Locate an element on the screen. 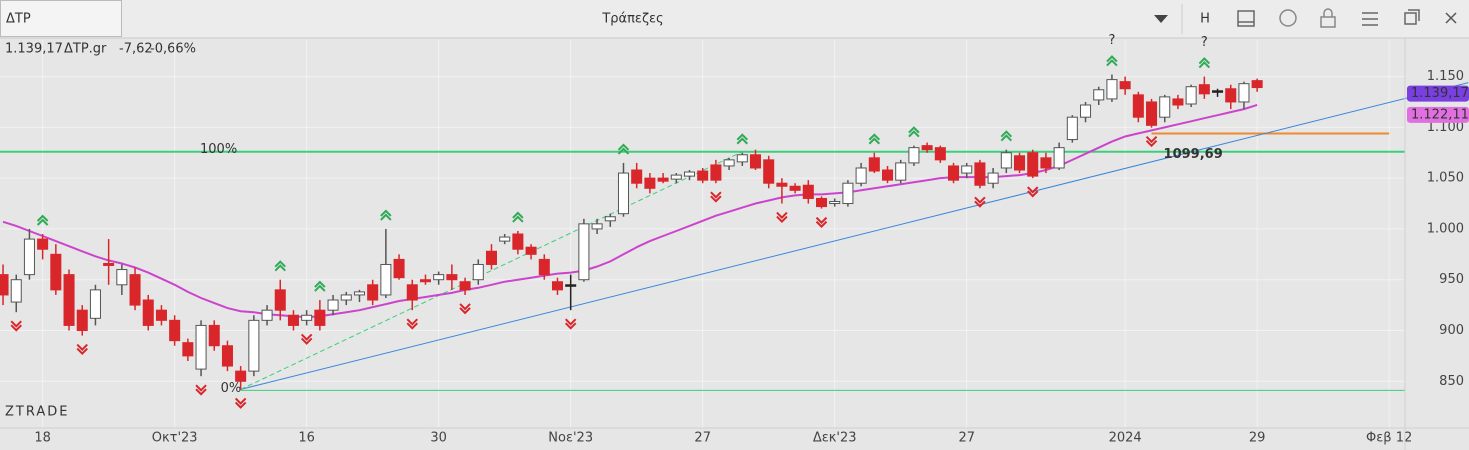 This screenshot has width=1469, height=450. legend-change-pct: -0,66% is located at coordinates (173, 49).